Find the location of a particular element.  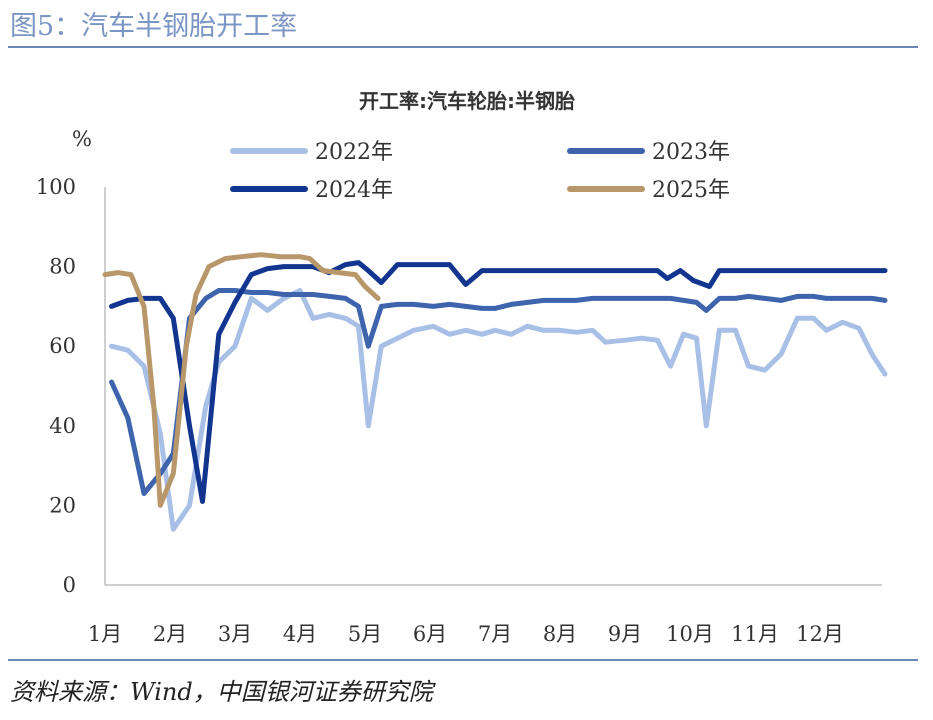

figure-title: 图5：汽车半钢胎开工率 is located at coordinates (154, 26).